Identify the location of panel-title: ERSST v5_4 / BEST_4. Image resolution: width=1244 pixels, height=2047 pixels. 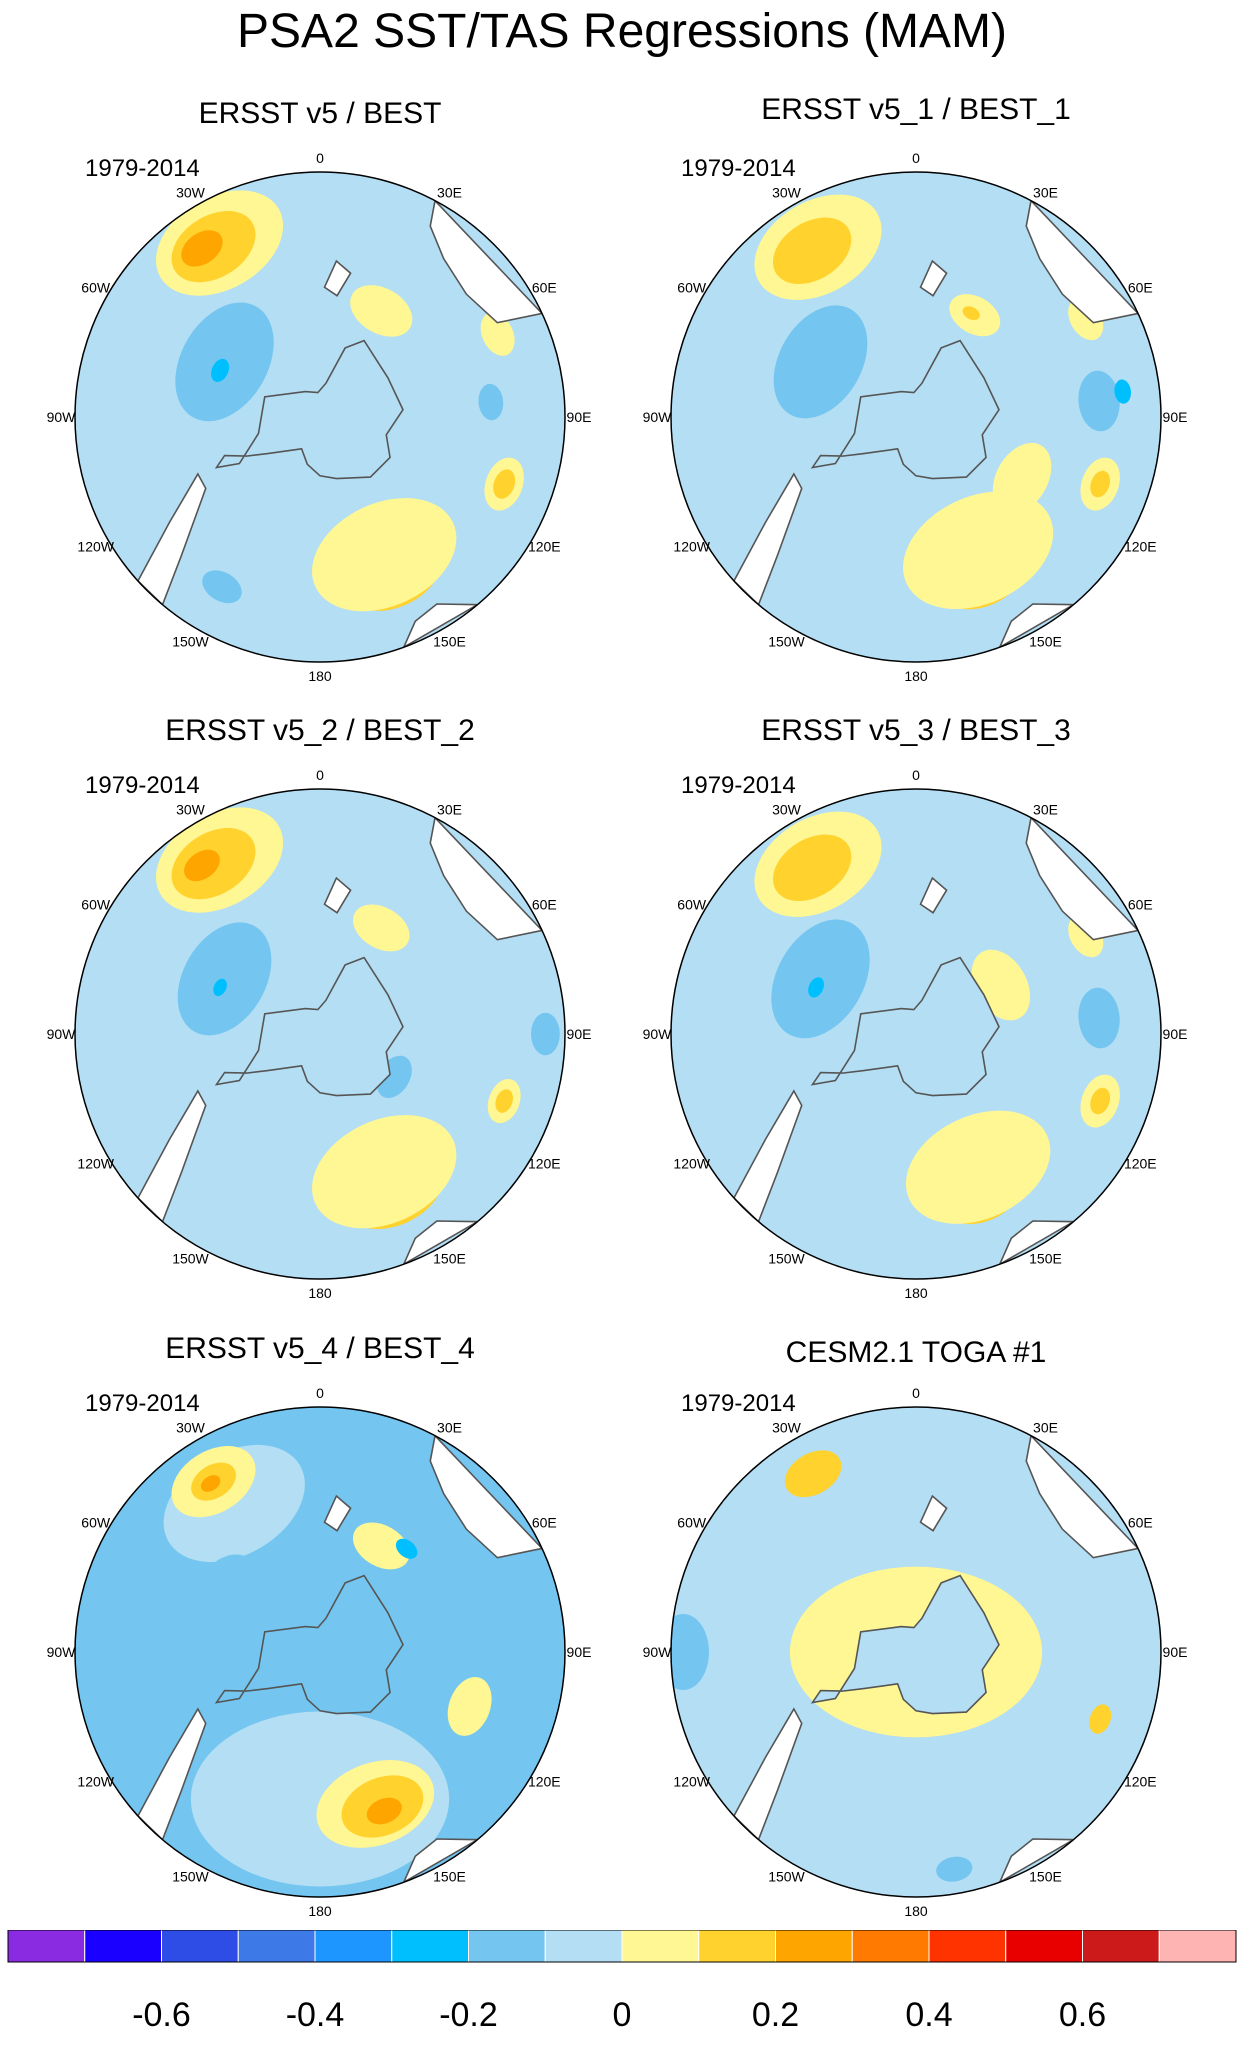
(320, 1348).